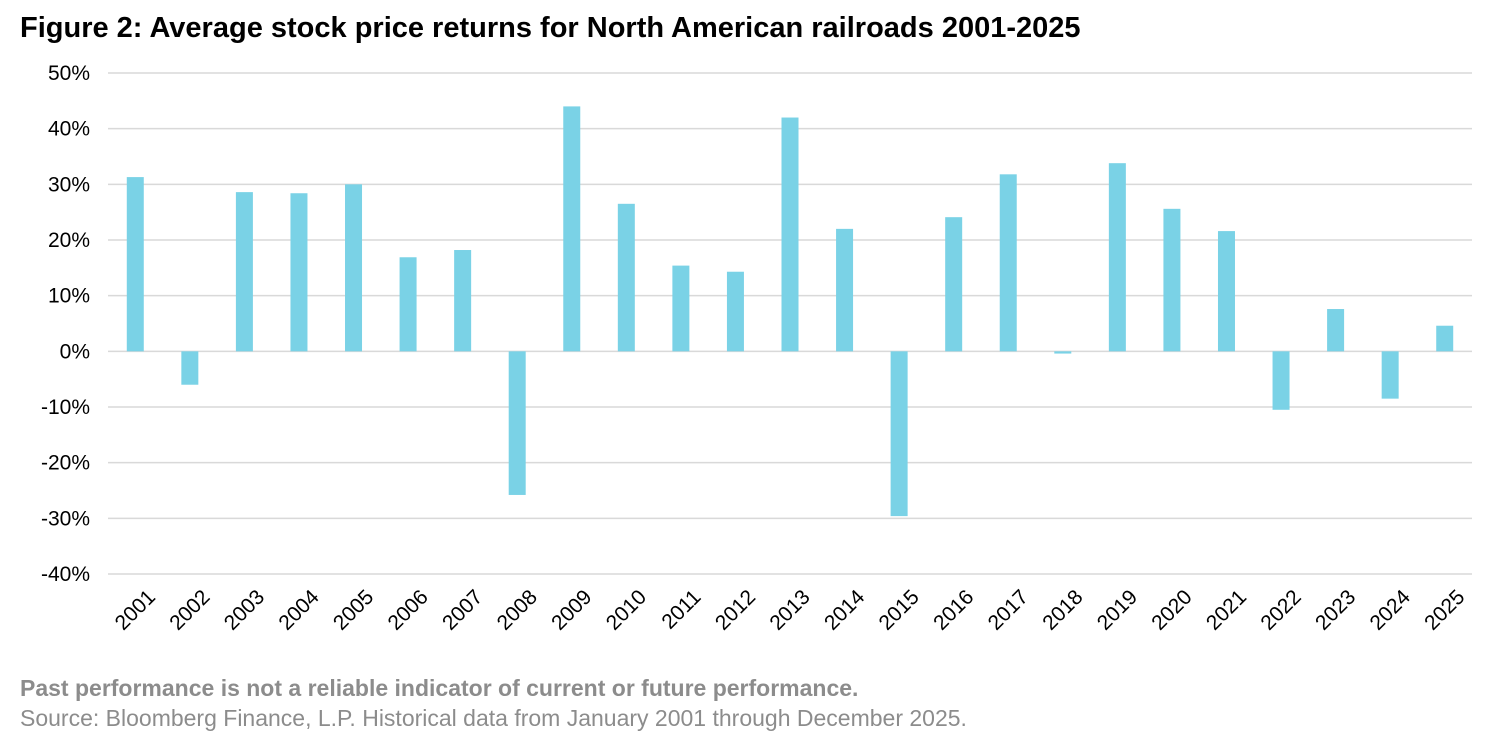  Describe the element at coordinates (1062, 609) in the screenshot. I see `x-tick-label: 2018` at that location.